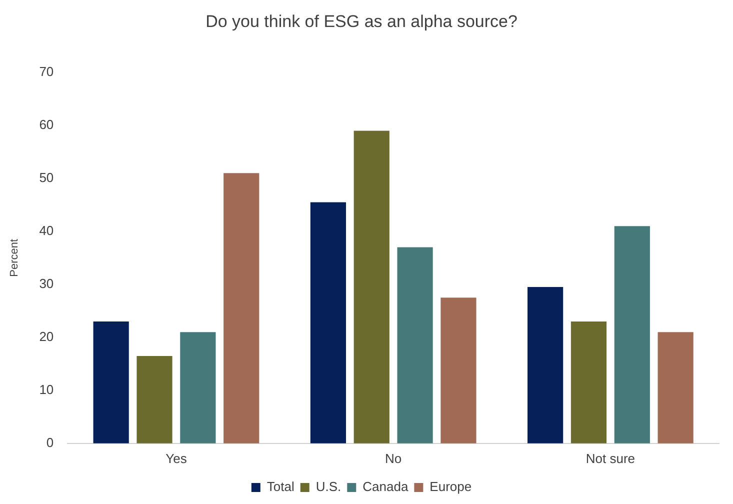  What do you see at coordinates (50, 442) in the screenshot?
I see `y-tick-label: 0` at bounding box center [50, 442].